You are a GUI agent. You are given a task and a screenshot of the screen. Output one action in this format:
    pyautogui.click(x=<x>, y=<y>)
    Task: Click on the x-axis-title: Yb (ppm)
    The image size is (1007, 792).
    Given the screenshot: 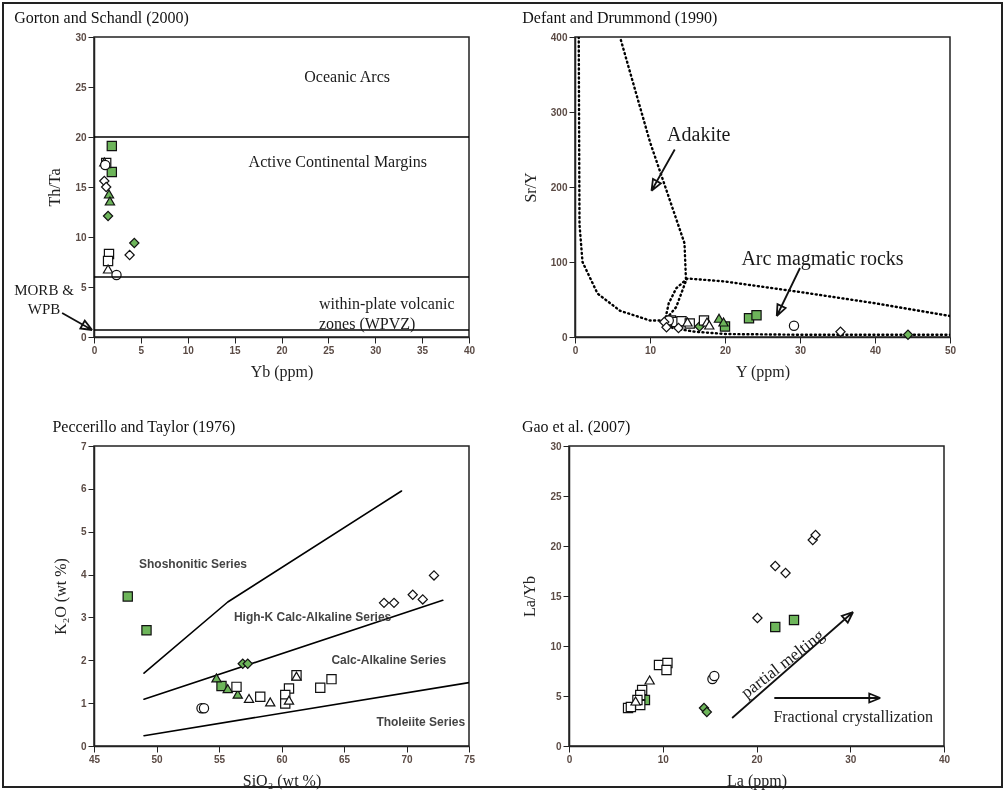 What is the action you would take?
    pyautogui.click(x=282, y=371)
    